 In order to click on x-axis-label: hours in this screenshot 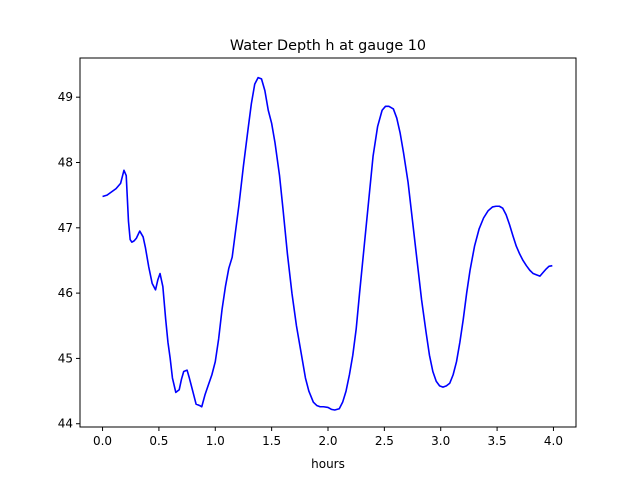, I will do `click(328, 464)`.